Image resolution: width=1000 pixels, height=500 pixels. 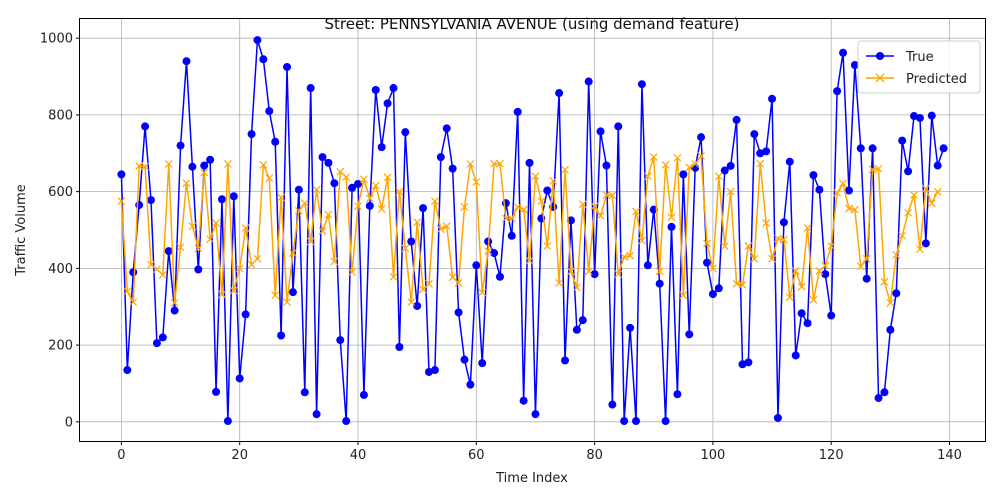 What do you see at coordinates (531, 478) in the screenshot?
I see `x-axis-label: Time Index` at bounding box center [531, 478].